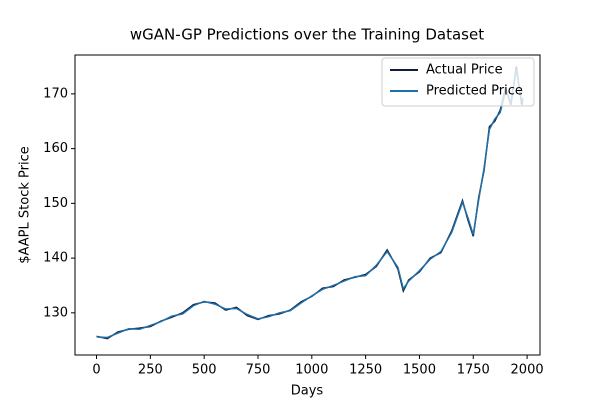 Image resolution: width=600 pixels, height=400 pixels. What do you see at coordinates (258, 370) in the screenshot?
I see `x-tick-label: 750` at bounding box center [258, 370].